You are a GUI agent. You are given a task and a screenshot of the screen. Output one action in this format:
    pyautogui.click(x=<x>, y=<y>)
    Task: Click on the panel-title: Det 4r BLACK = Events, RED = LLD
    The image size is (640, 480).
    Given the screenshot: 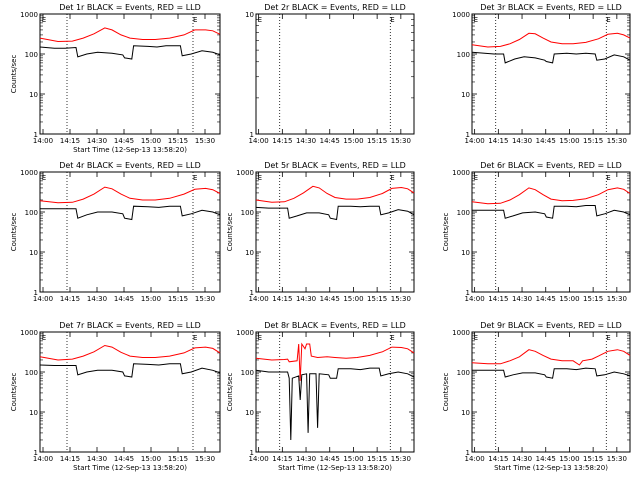 What is the action you would take?
    pyautogui.click(x=130, y=165)
    